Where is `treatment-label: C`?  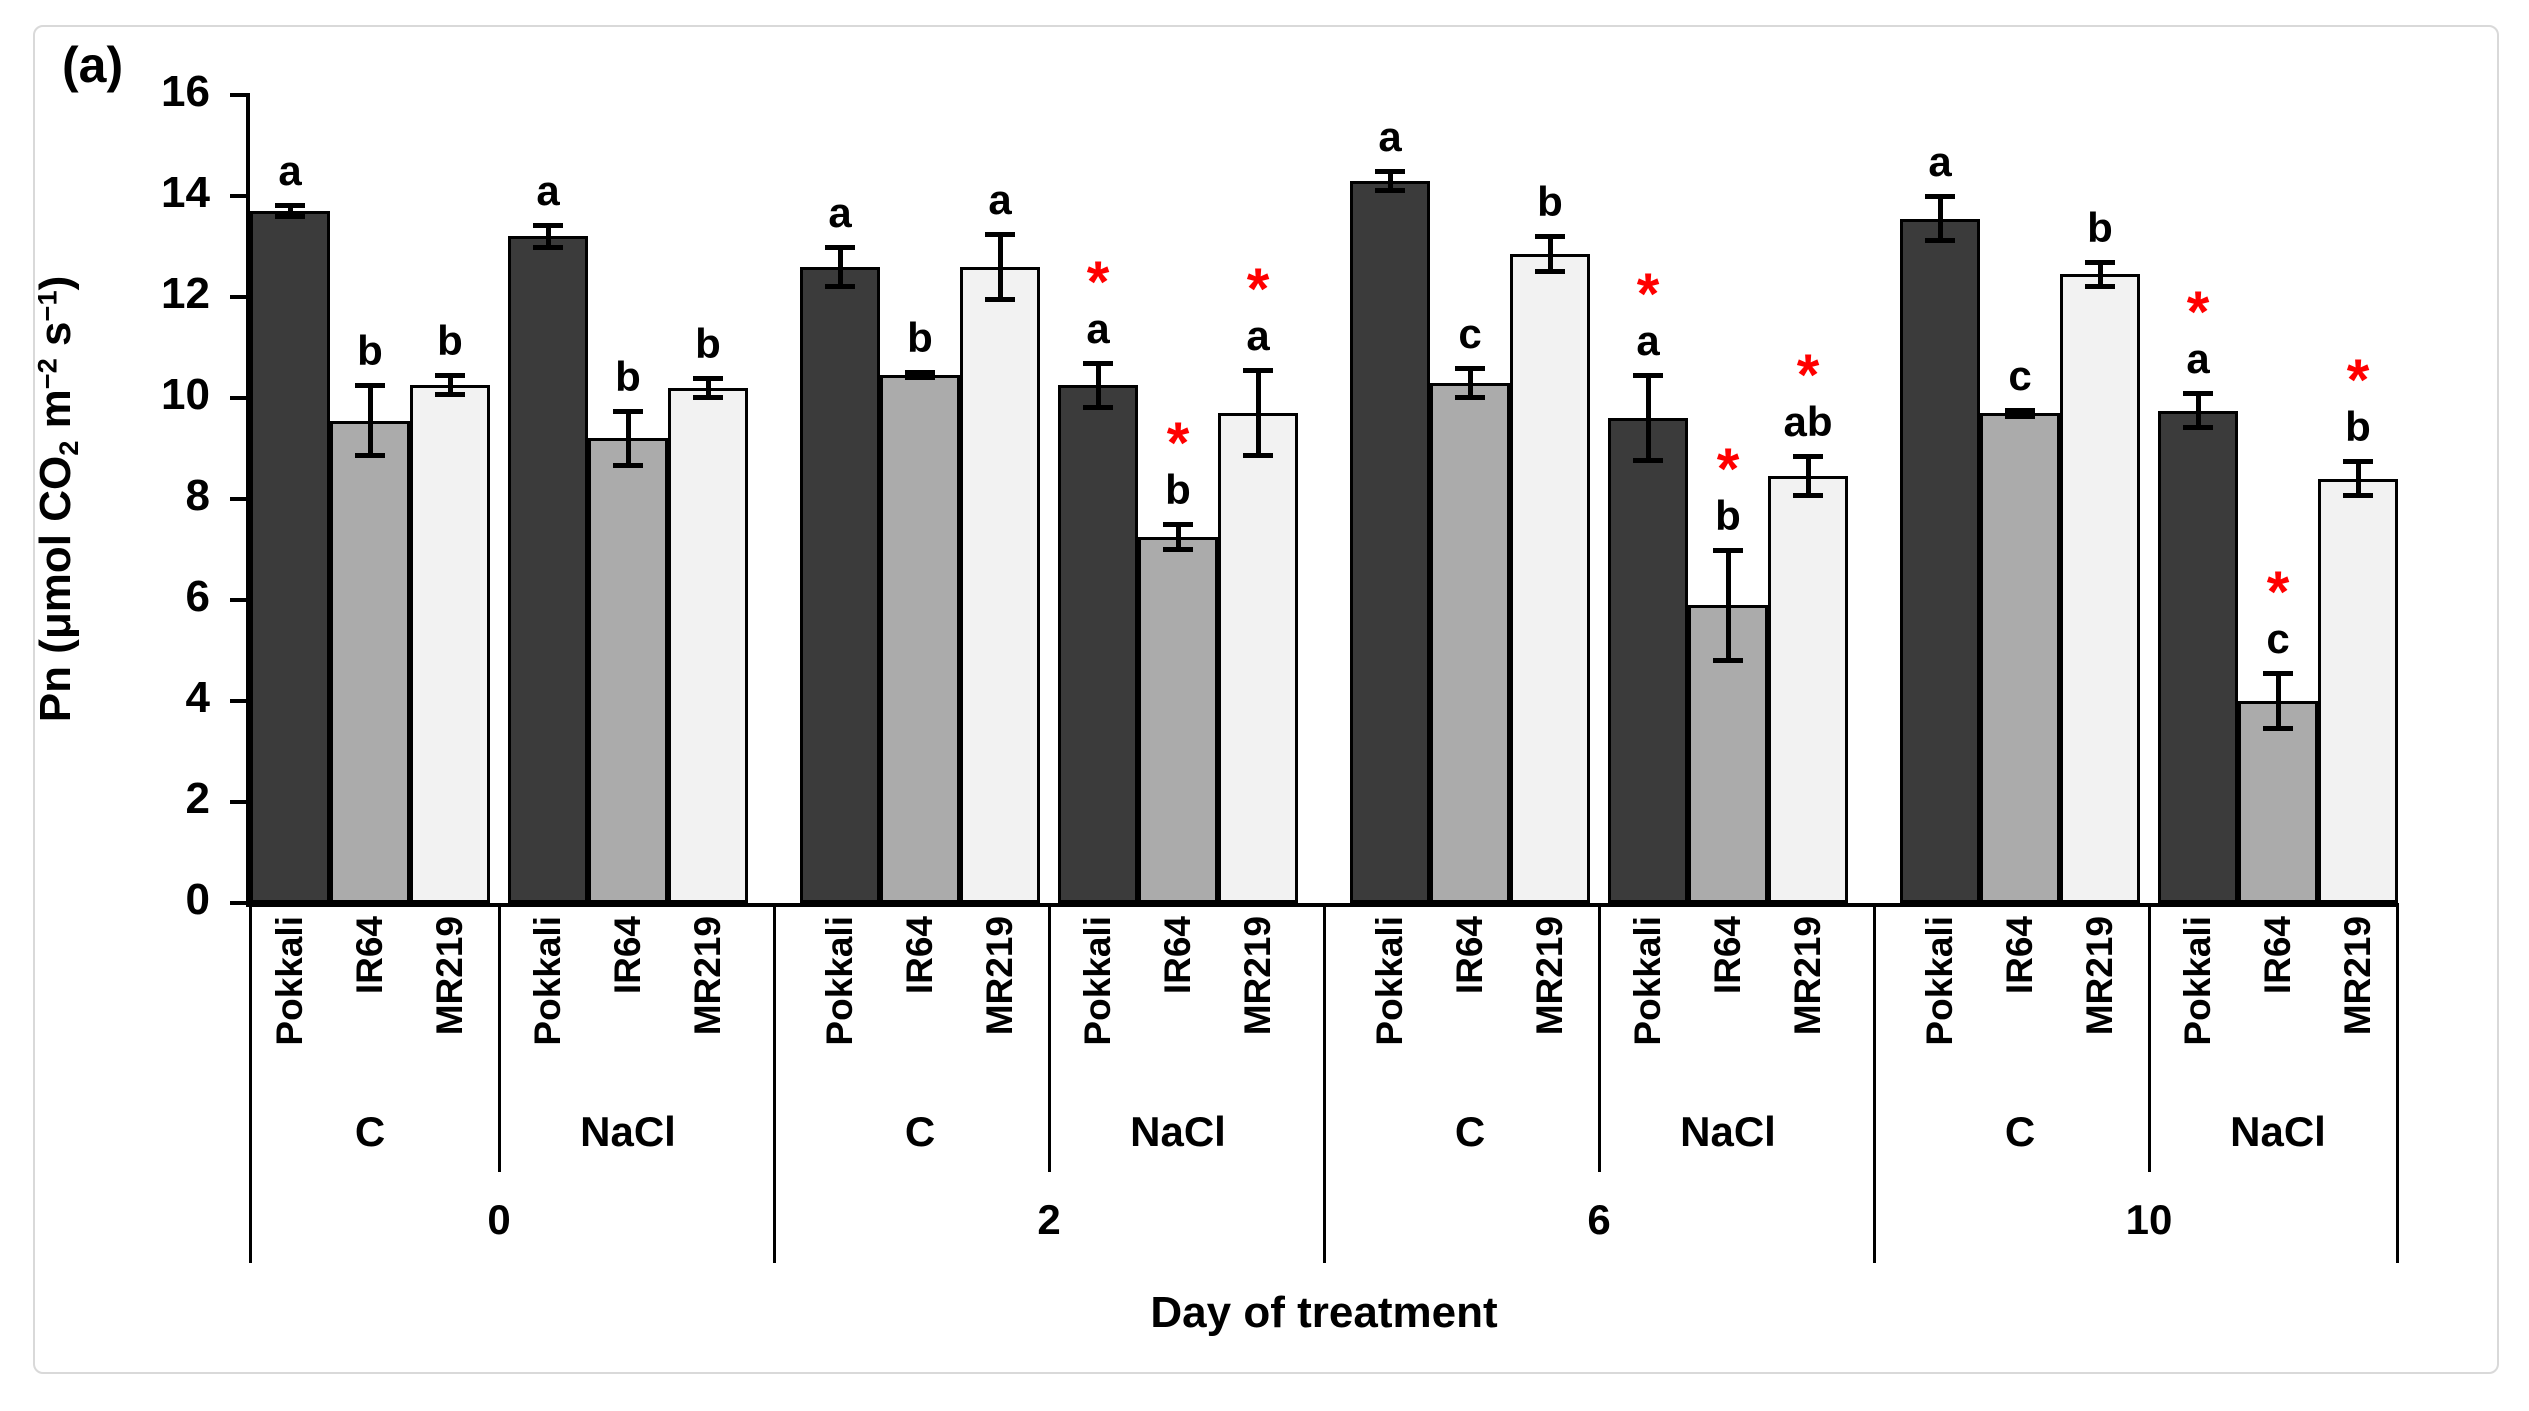
treatment-label: C is located at coordinates (1470, 1131).